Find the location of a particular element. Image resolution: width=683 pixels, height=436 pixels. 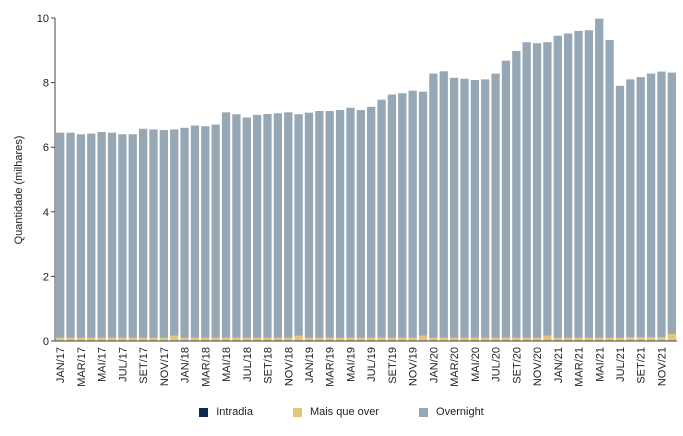

y-tick-label: 4 is located at coordinates (46, 213).